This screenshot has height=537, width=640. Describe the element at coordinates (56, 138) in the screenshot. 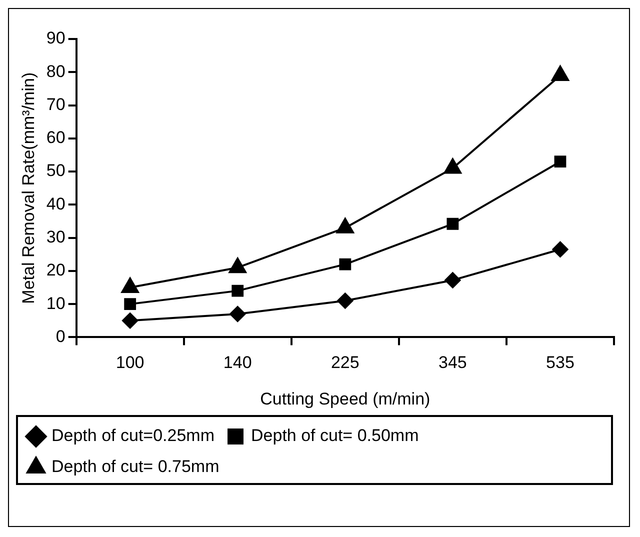

I see `y-tick-label: 60` at that location.